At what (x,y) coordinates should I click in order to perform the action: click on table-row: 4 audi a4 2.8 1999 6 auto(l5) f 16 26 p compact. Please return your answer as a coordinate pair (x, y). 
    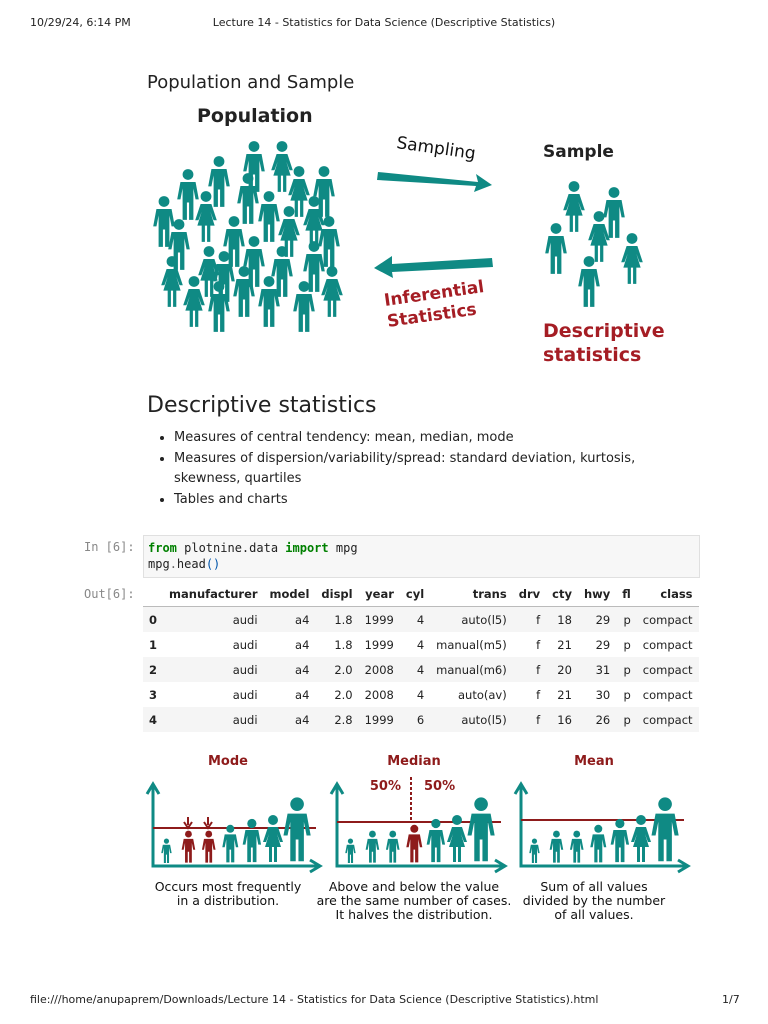
    Looking at the image, I should click on (421, 719).